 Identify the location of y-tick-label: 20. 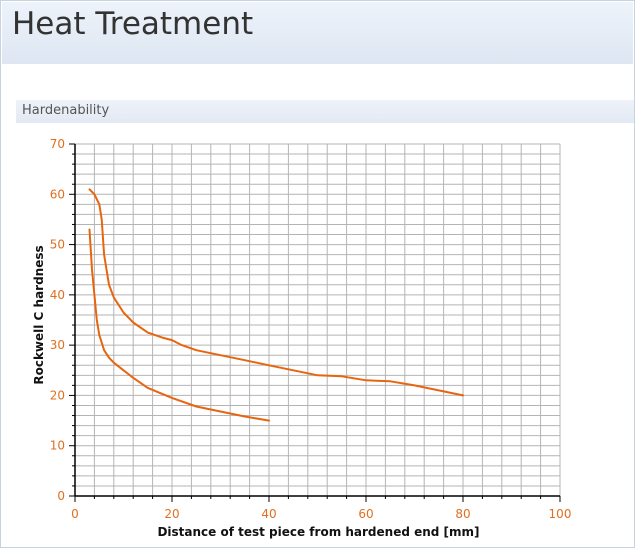
(57, 395).